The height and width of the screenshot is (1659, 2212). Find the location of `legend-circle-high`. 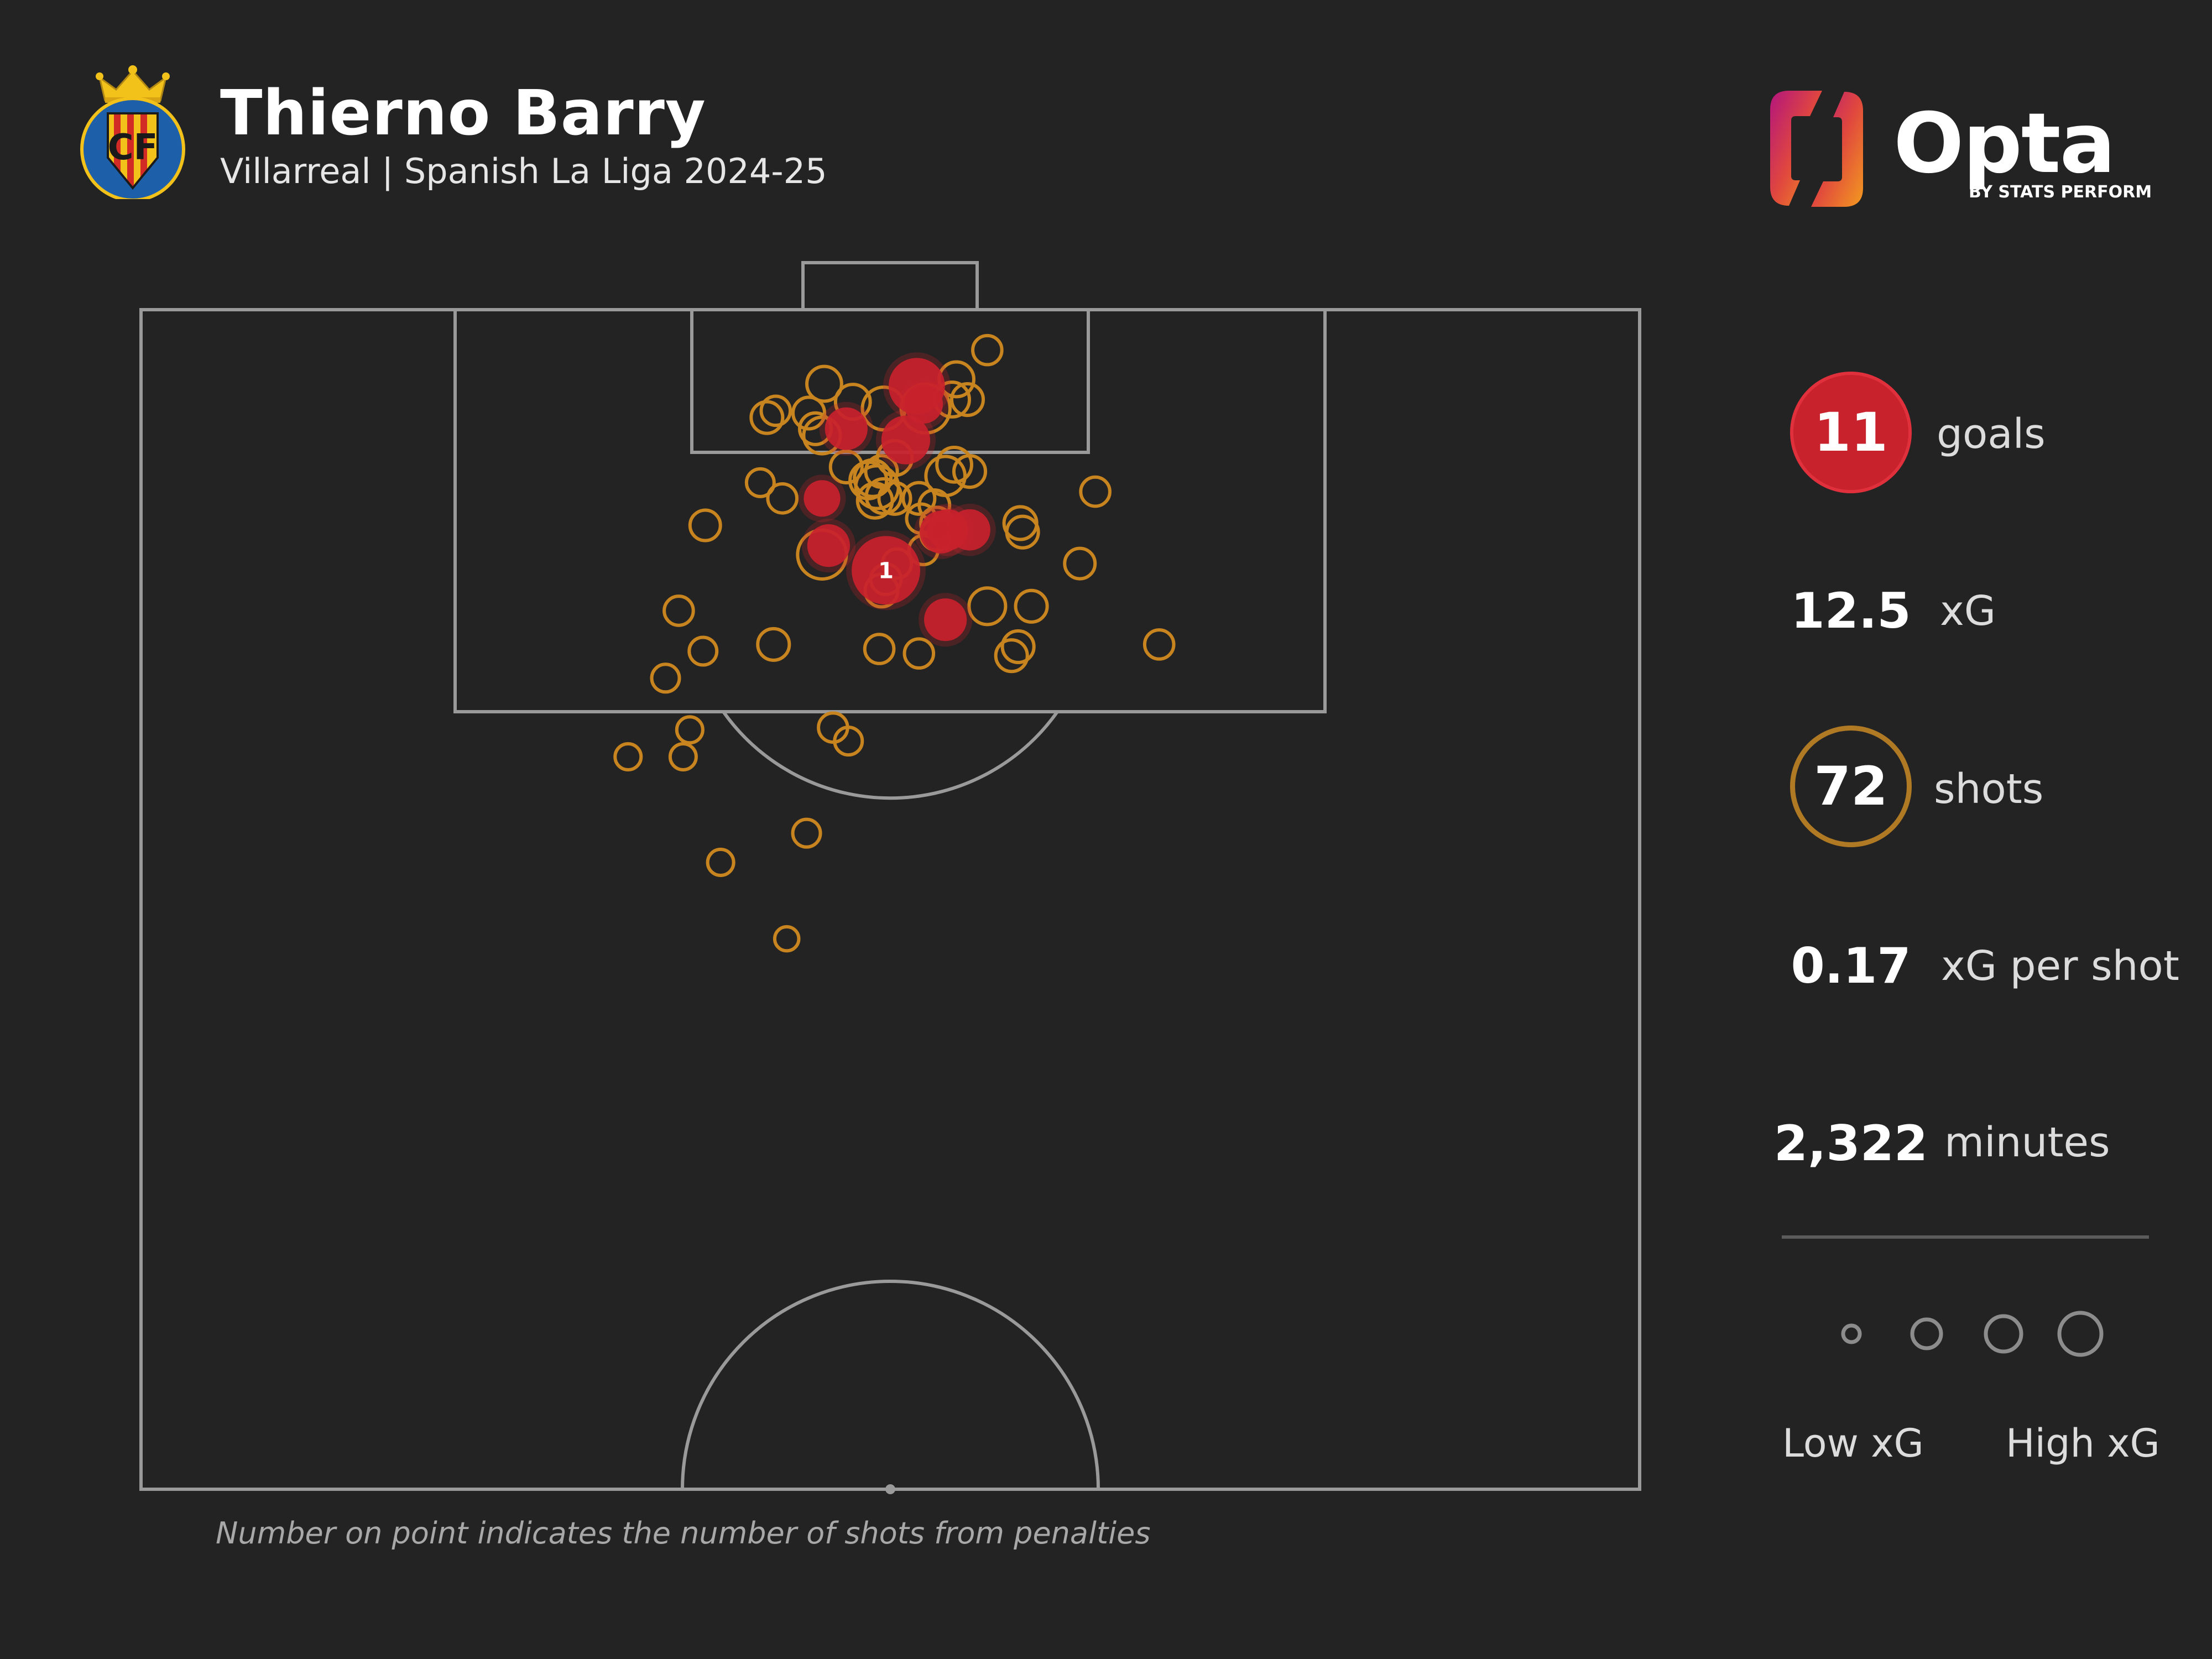

legend-circle-high is located at coordinates (2080, 1334).